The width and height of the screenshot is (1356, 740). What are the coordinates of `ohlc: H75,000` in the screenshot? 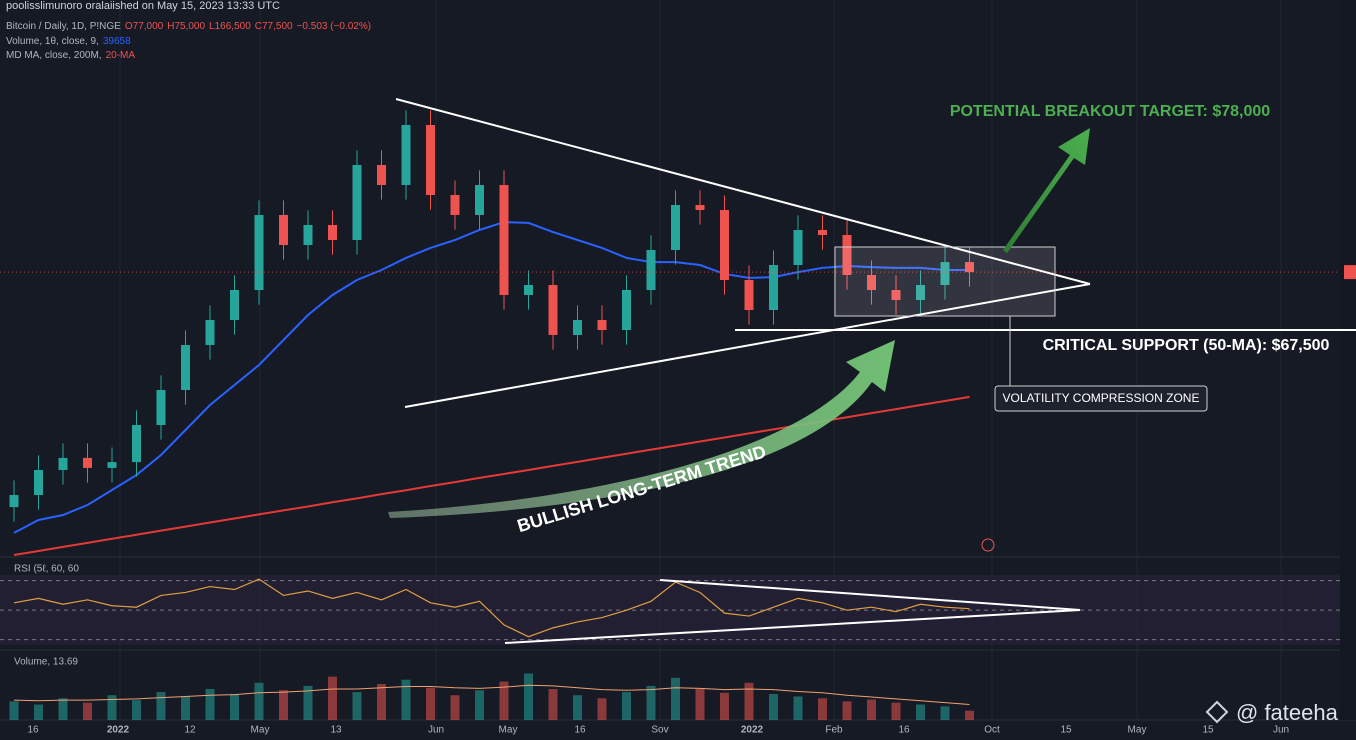 It's located at (186, 26).